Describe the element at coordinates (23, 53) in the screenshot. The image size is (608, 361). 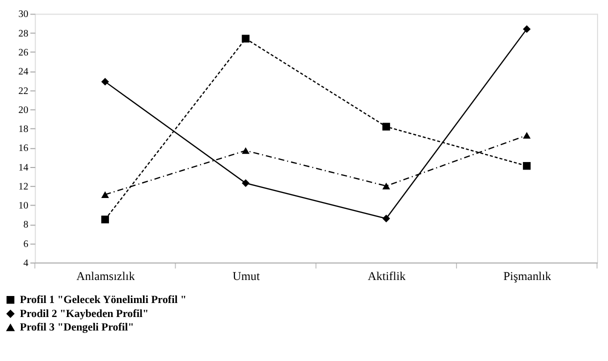
I see `y-tick-label: 26` at that location.